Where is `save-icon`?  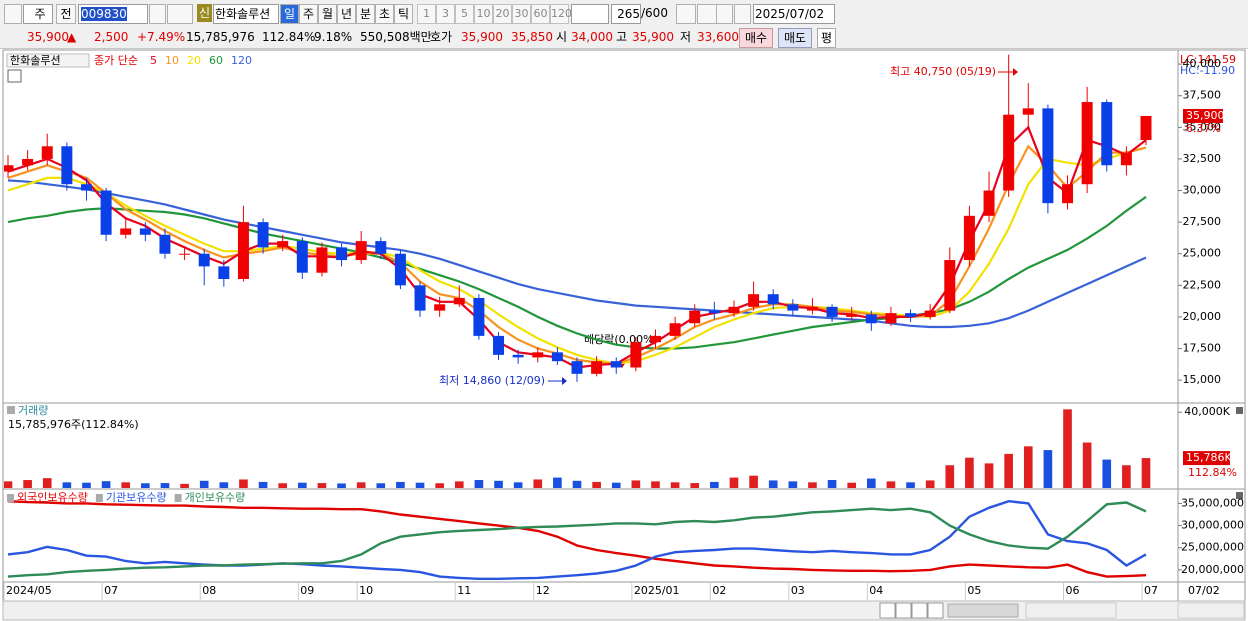 save-icon is located at coordinates (724, 14).